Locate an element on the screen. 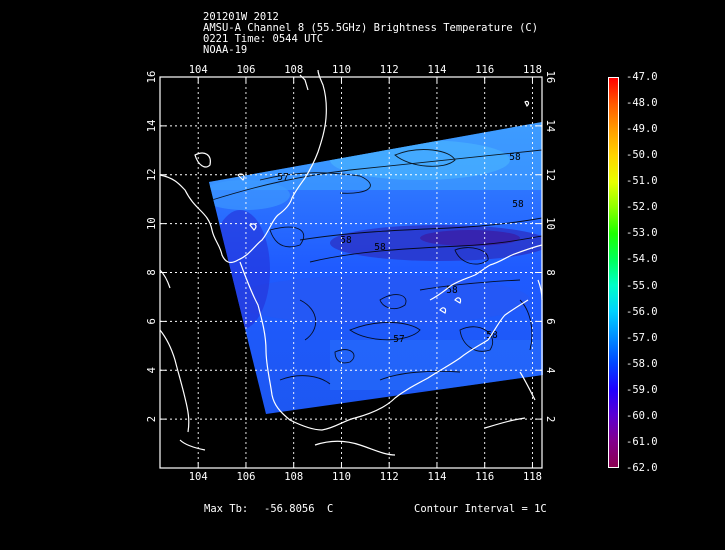 The height and width of the screenshot is (550, 725). lon-tick-label-top: 112 is located at coordinates (389, 70).